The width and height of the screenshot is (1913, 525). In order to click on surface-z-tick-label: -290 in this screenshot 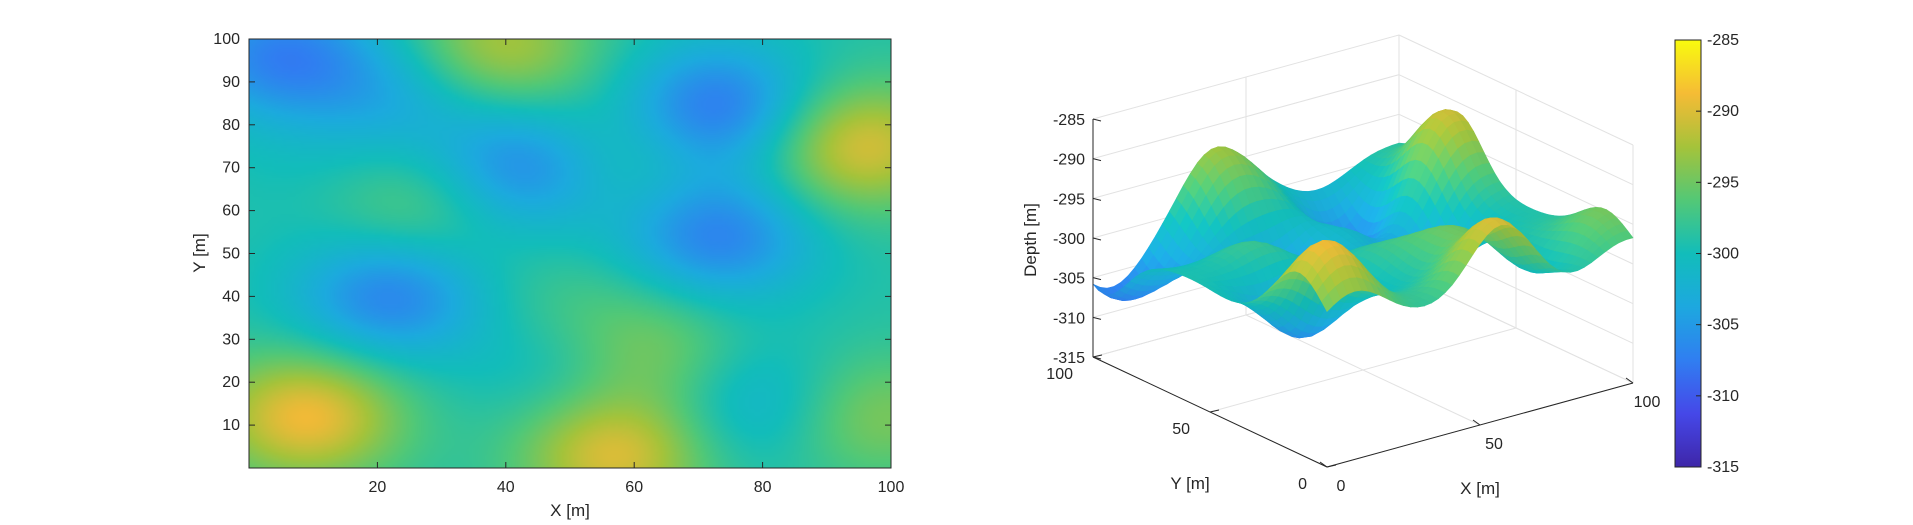, I will do `click(1069, 160)`.